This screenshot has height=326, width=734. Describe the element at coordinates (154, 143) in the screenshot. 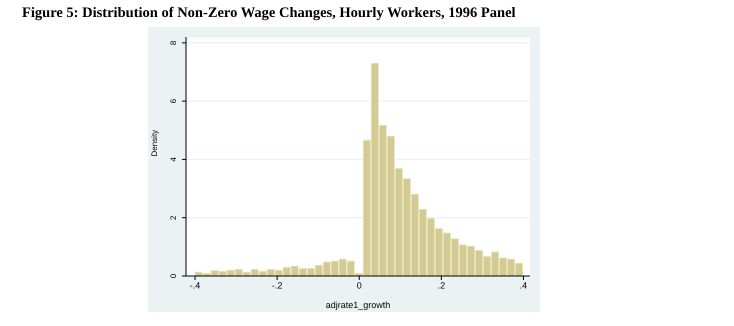

I see `y-axis-title: Density` at that location.